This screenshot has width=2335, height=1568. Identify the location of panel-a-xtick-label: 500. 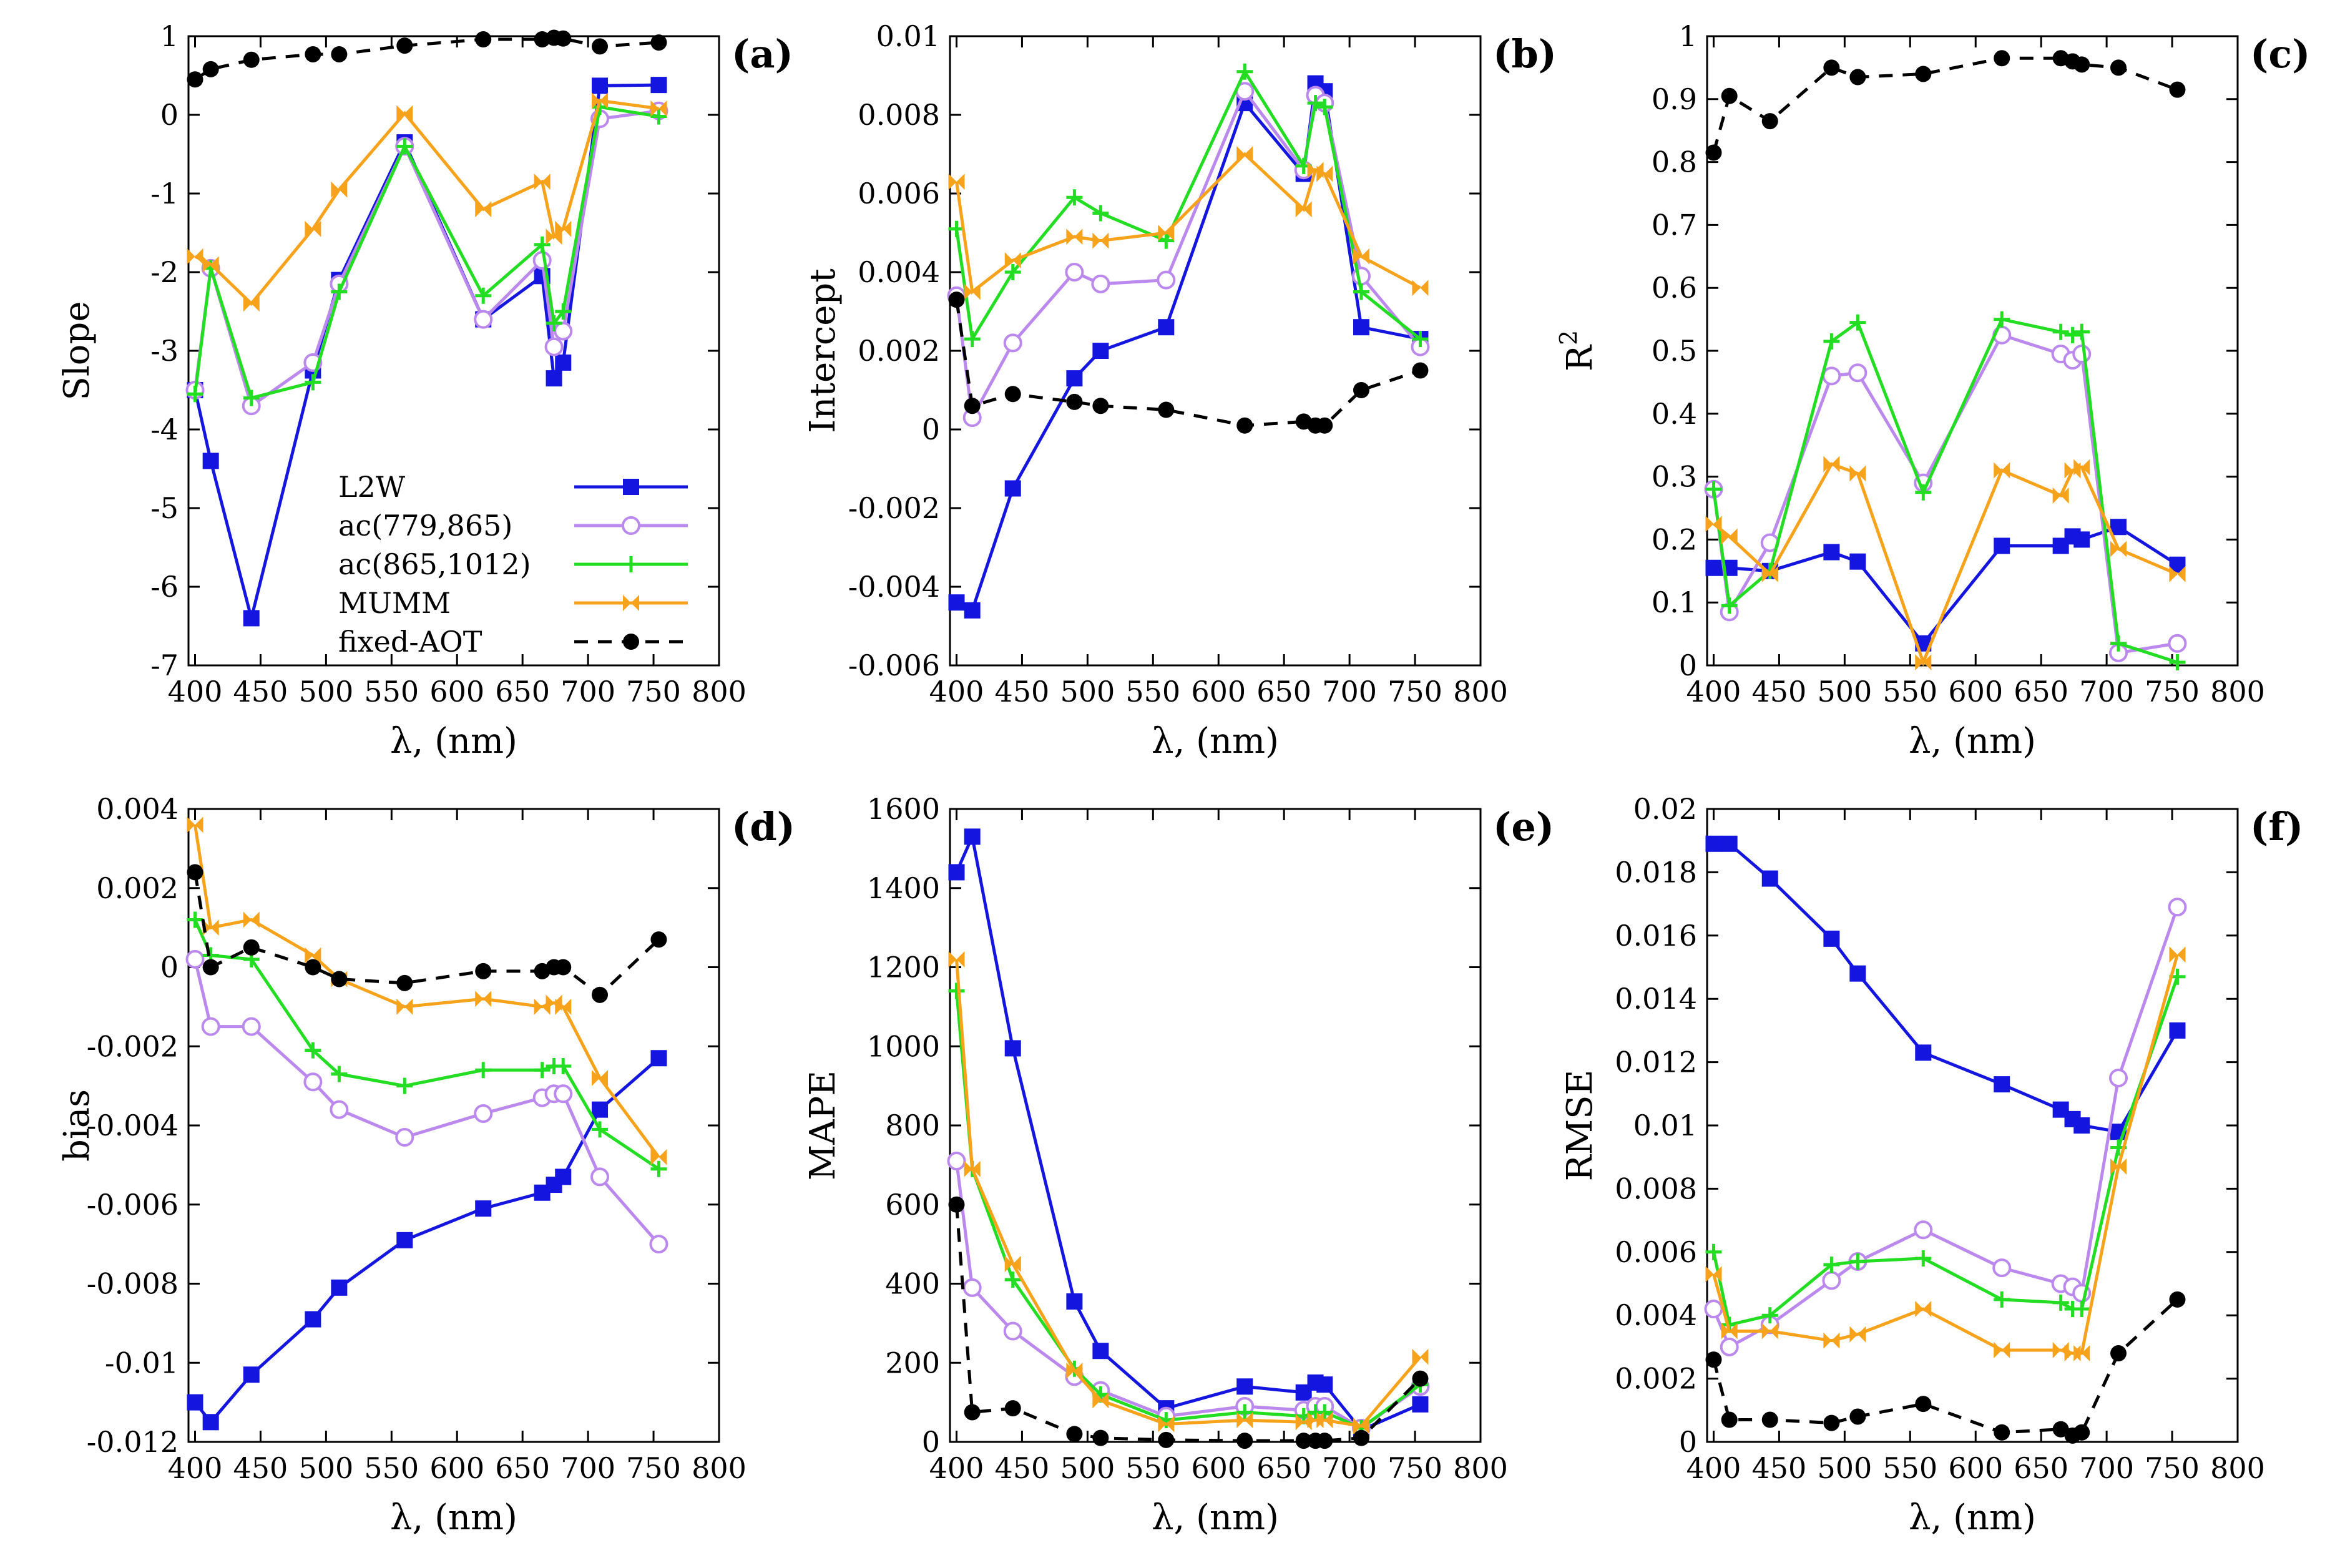
(326, 691).